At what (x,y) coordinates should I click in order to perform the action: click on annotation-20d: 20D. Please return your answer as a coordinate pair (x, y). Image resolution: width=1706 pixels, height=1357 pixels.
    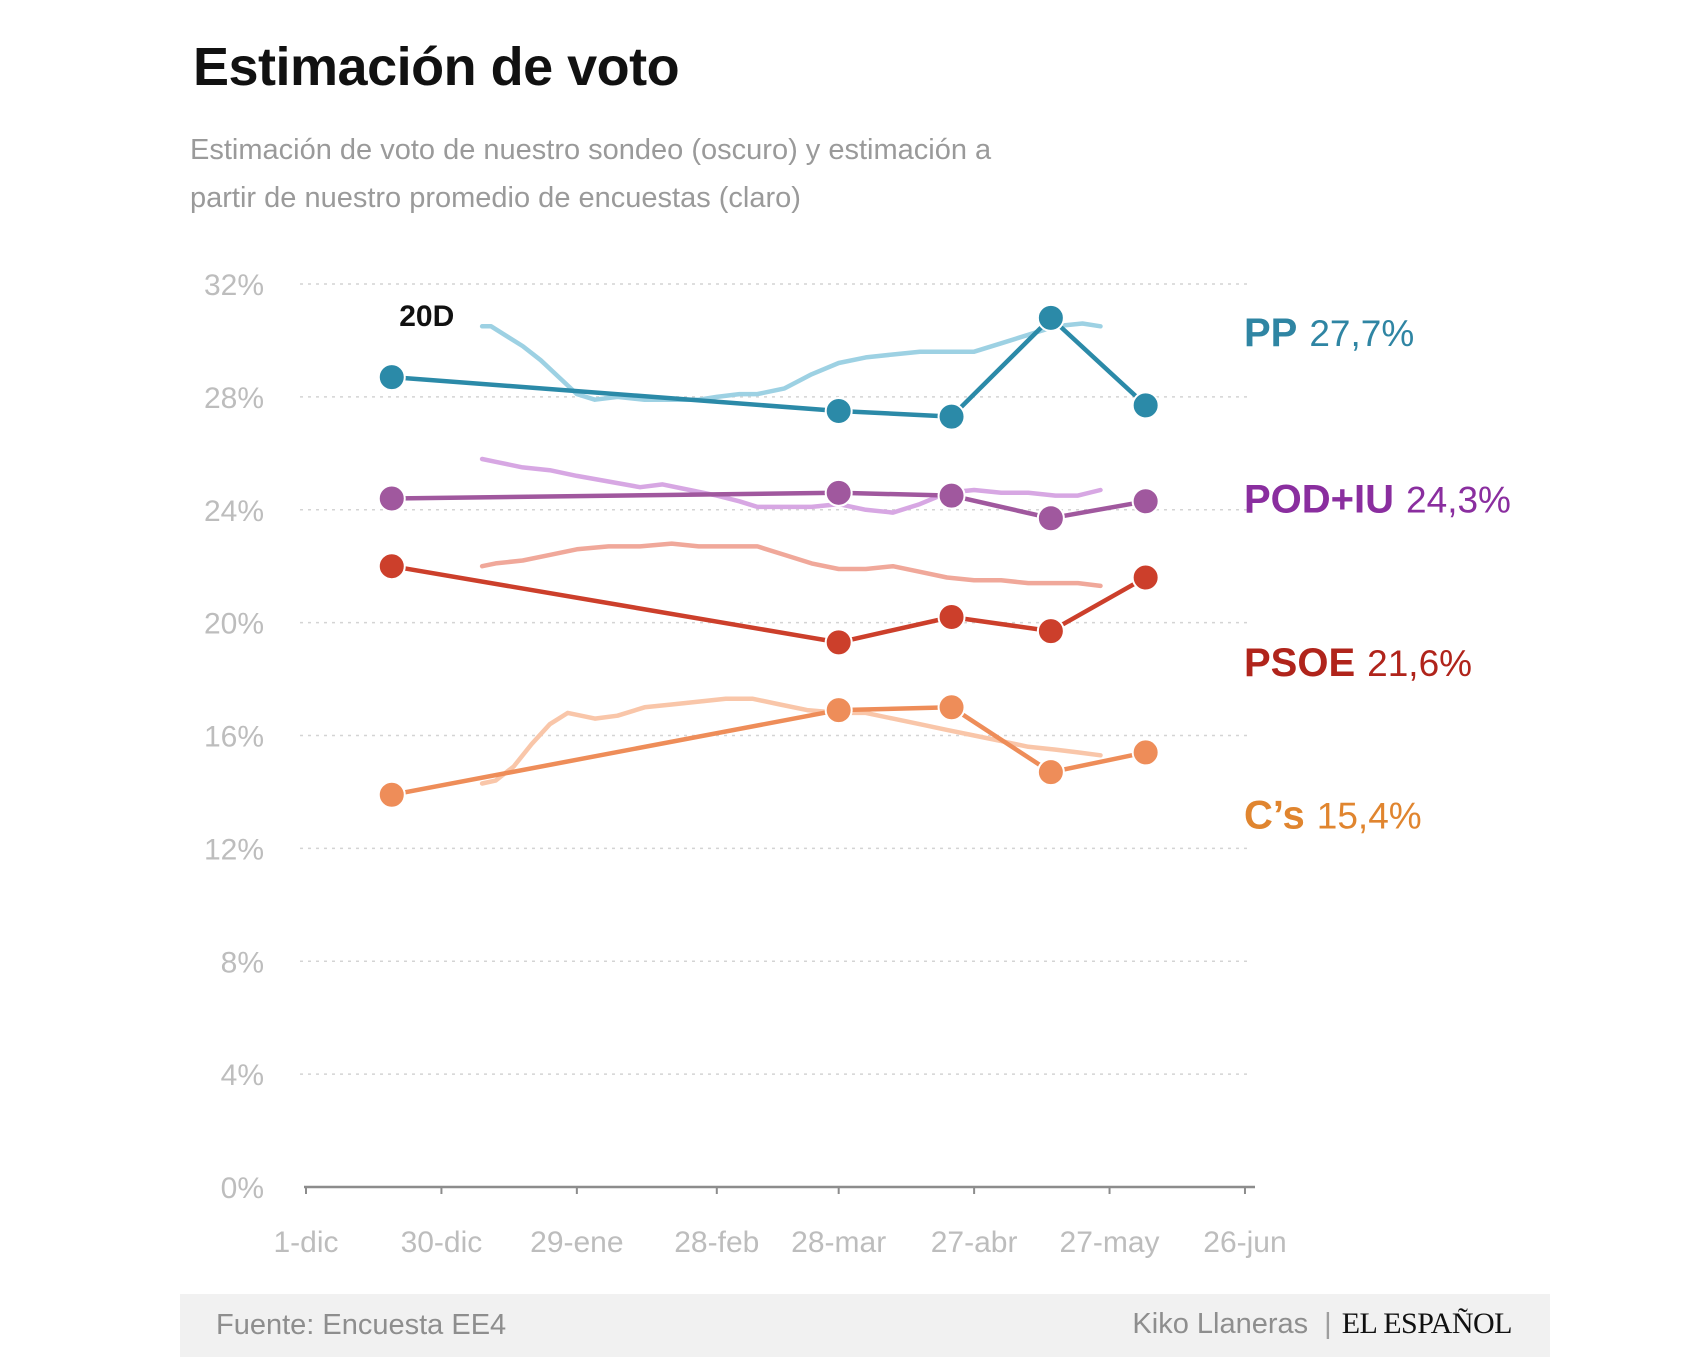
    Looking at the image, I should click on (426, 316).